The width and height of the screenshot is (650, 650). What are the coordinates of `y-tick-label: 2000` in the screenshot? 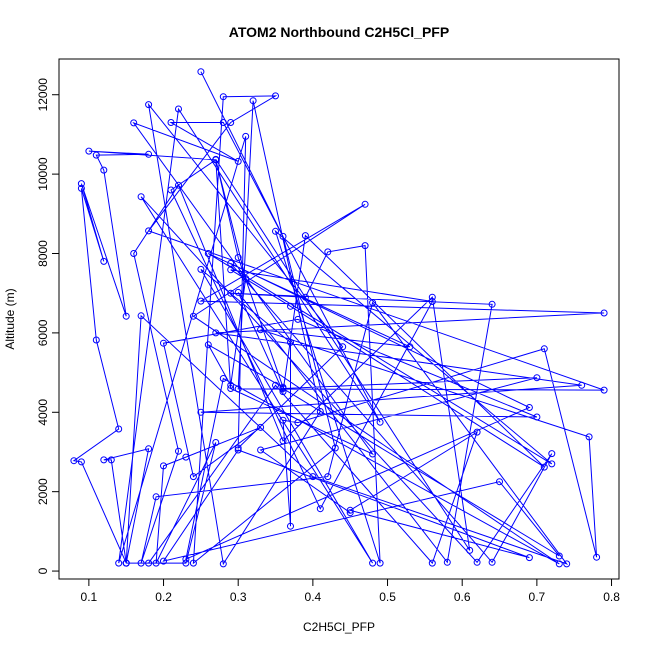 It's located at (43, 491).